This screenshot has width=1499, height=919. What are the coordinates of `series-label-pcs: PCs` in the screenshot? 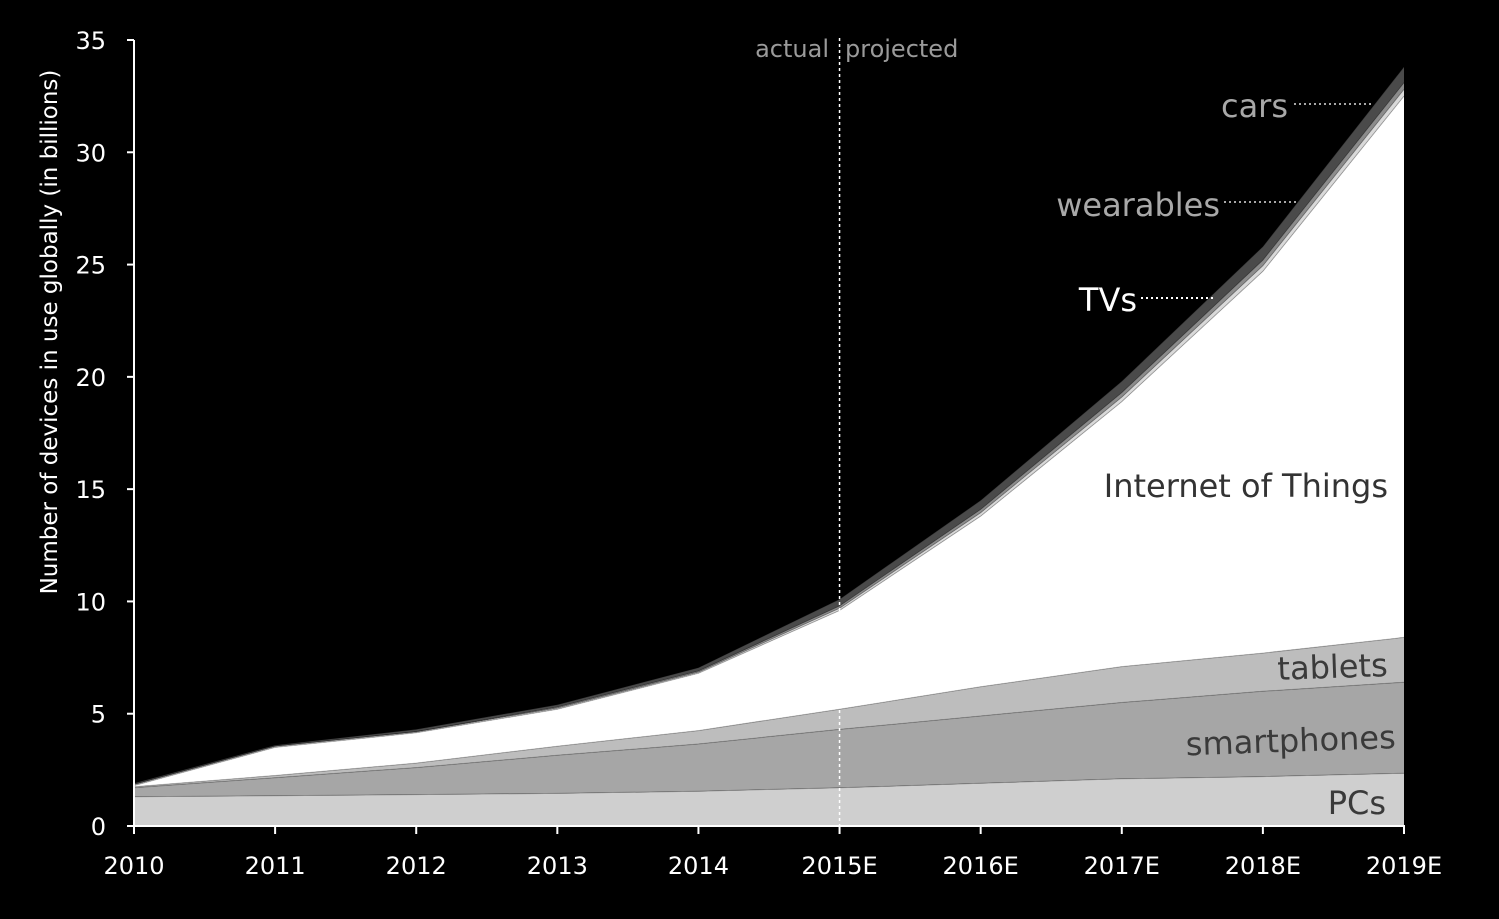 It's located at (1357, 803).